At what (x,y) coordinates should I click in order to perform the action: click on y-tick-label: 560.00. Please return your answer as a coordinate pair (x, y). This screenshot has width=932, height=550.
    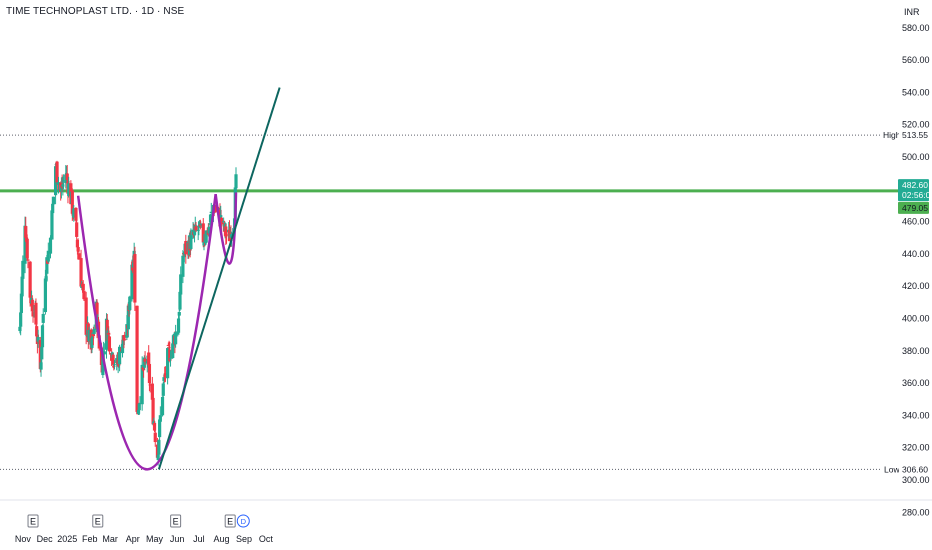
    Looking at the image, I should click on (916, 60).